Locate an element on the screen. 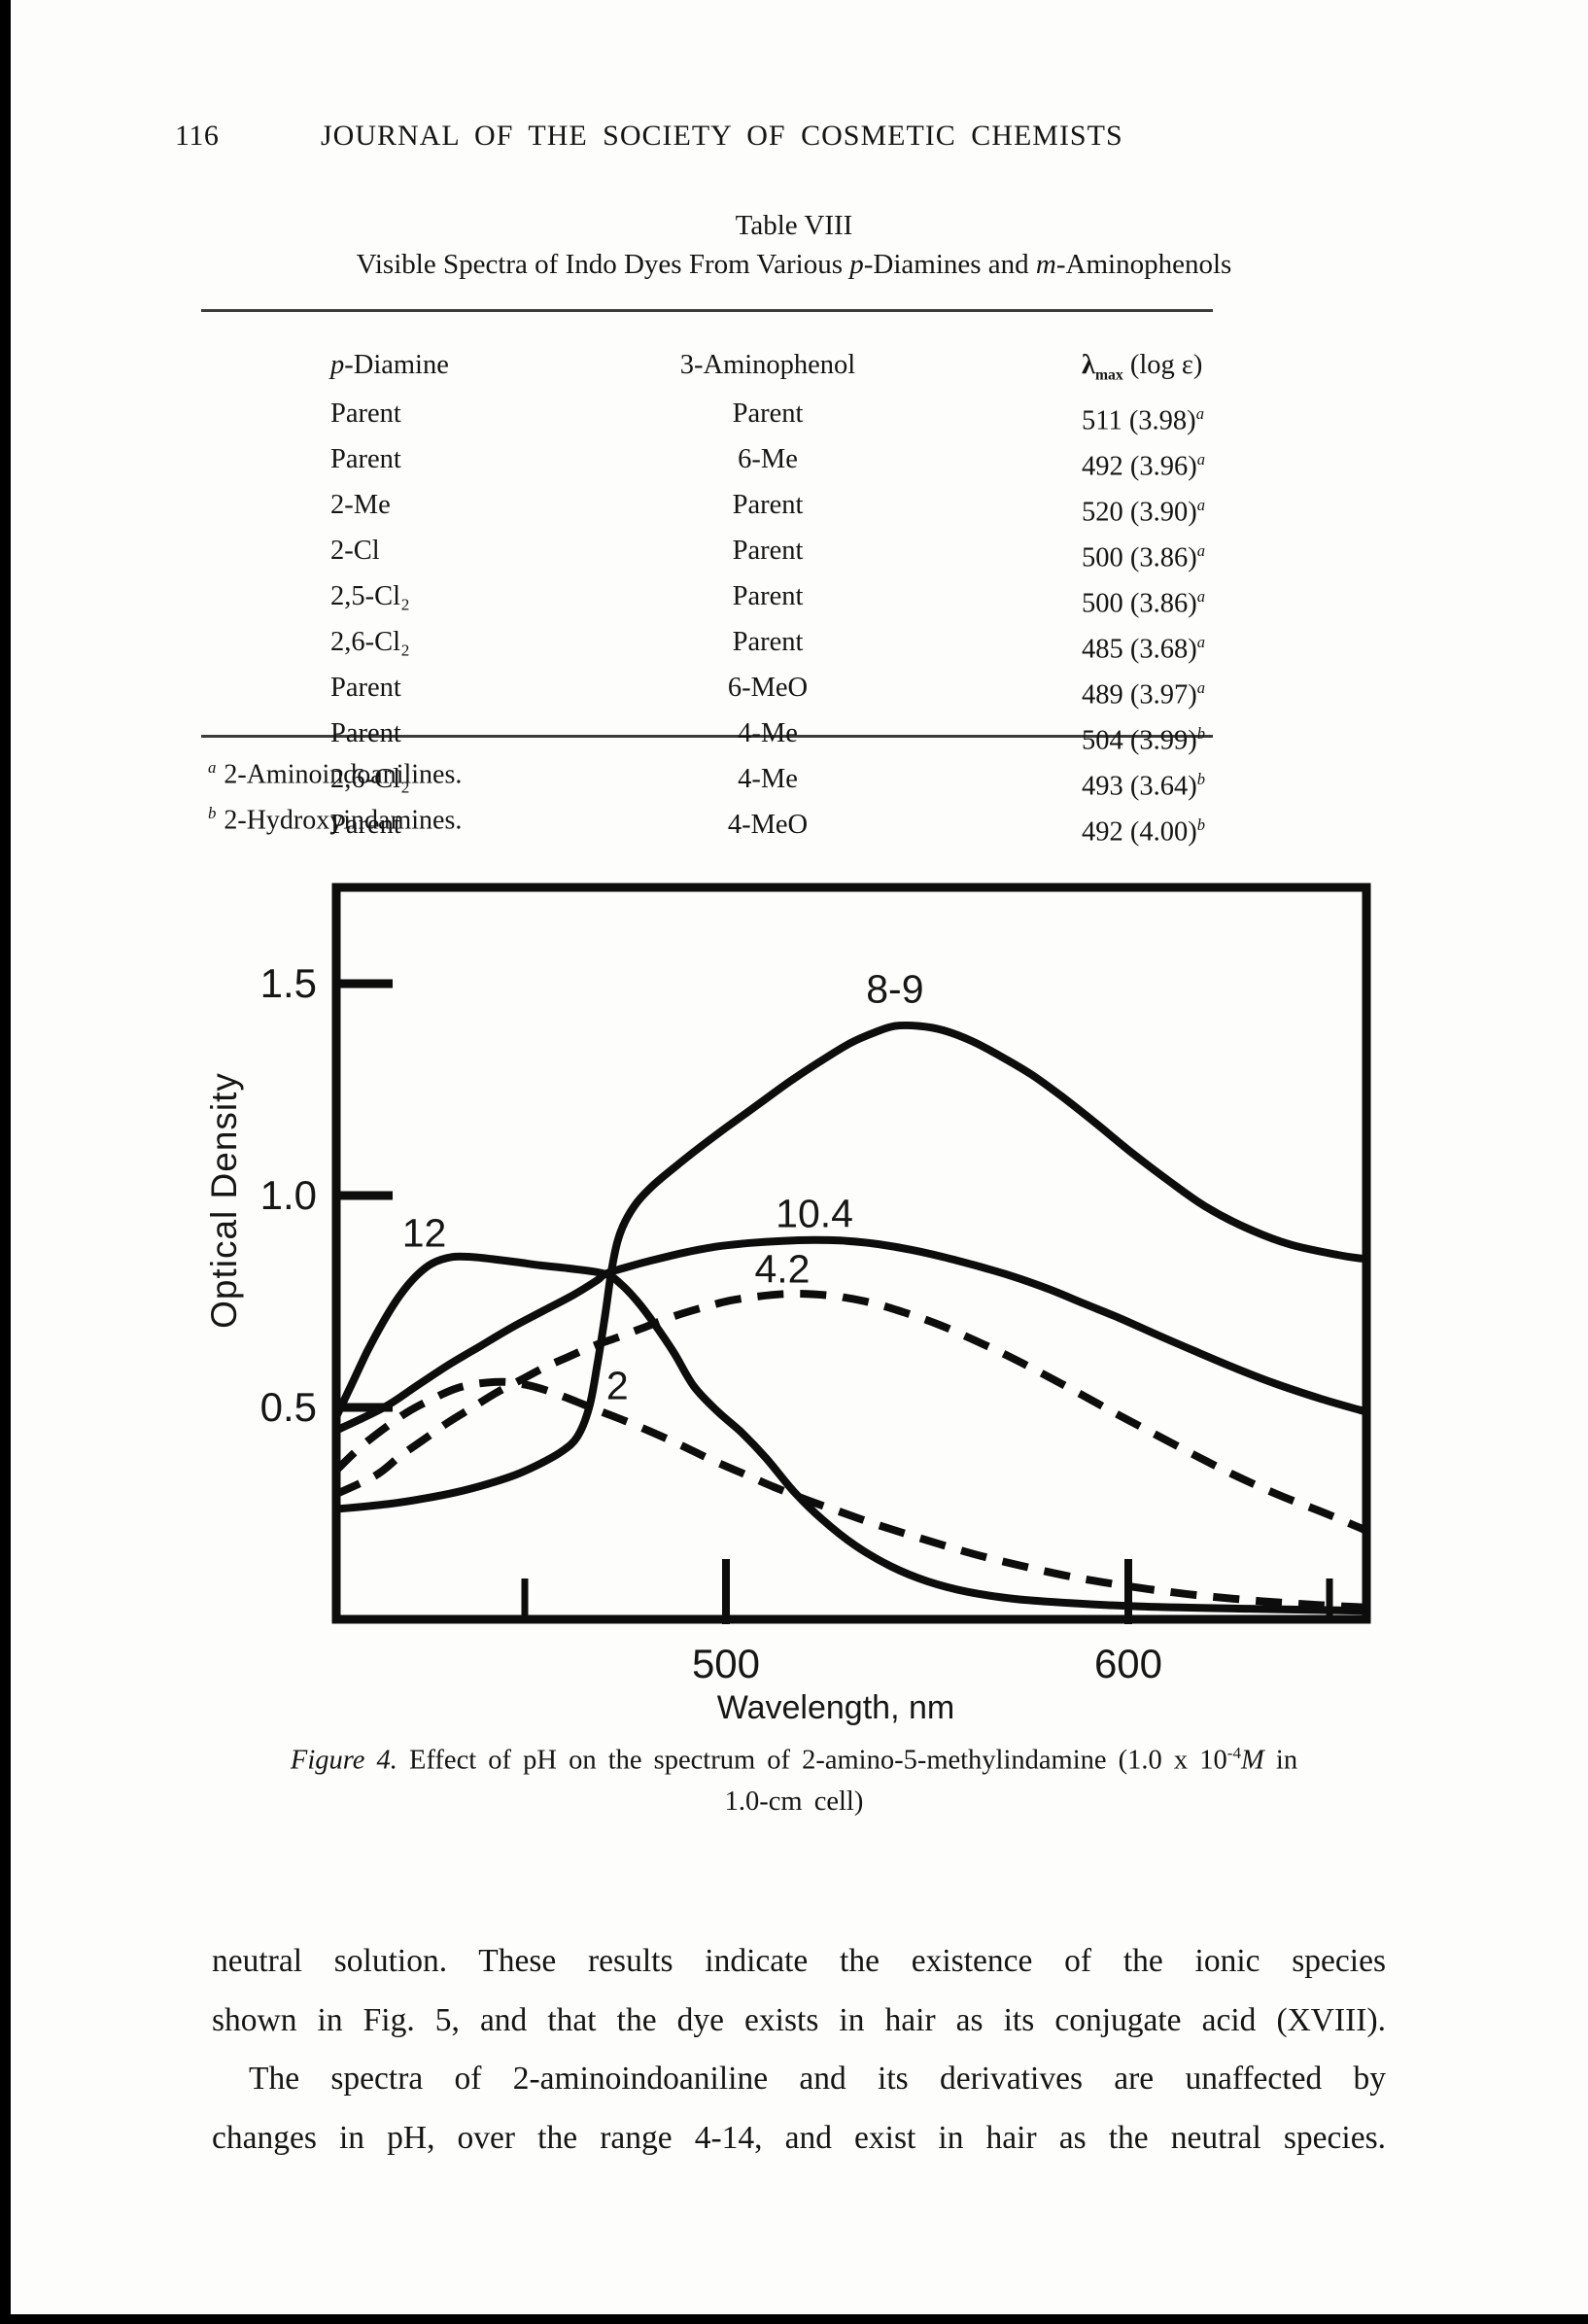 This screenshot has width=1588, height=2324. table-subtitle-p-italic: p is located at coordinates (856, 264).